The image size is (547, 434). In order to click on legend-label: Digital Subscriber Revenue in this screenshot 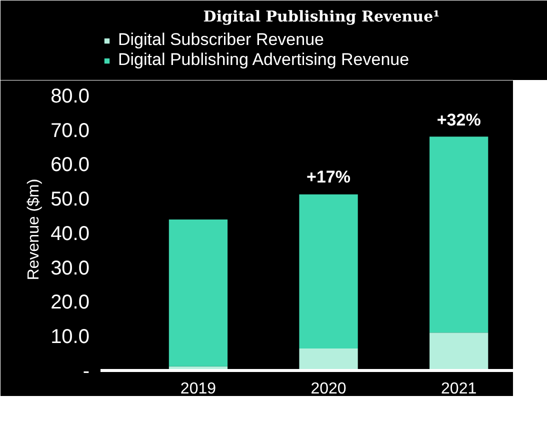, I will do `click(221, 40)`.